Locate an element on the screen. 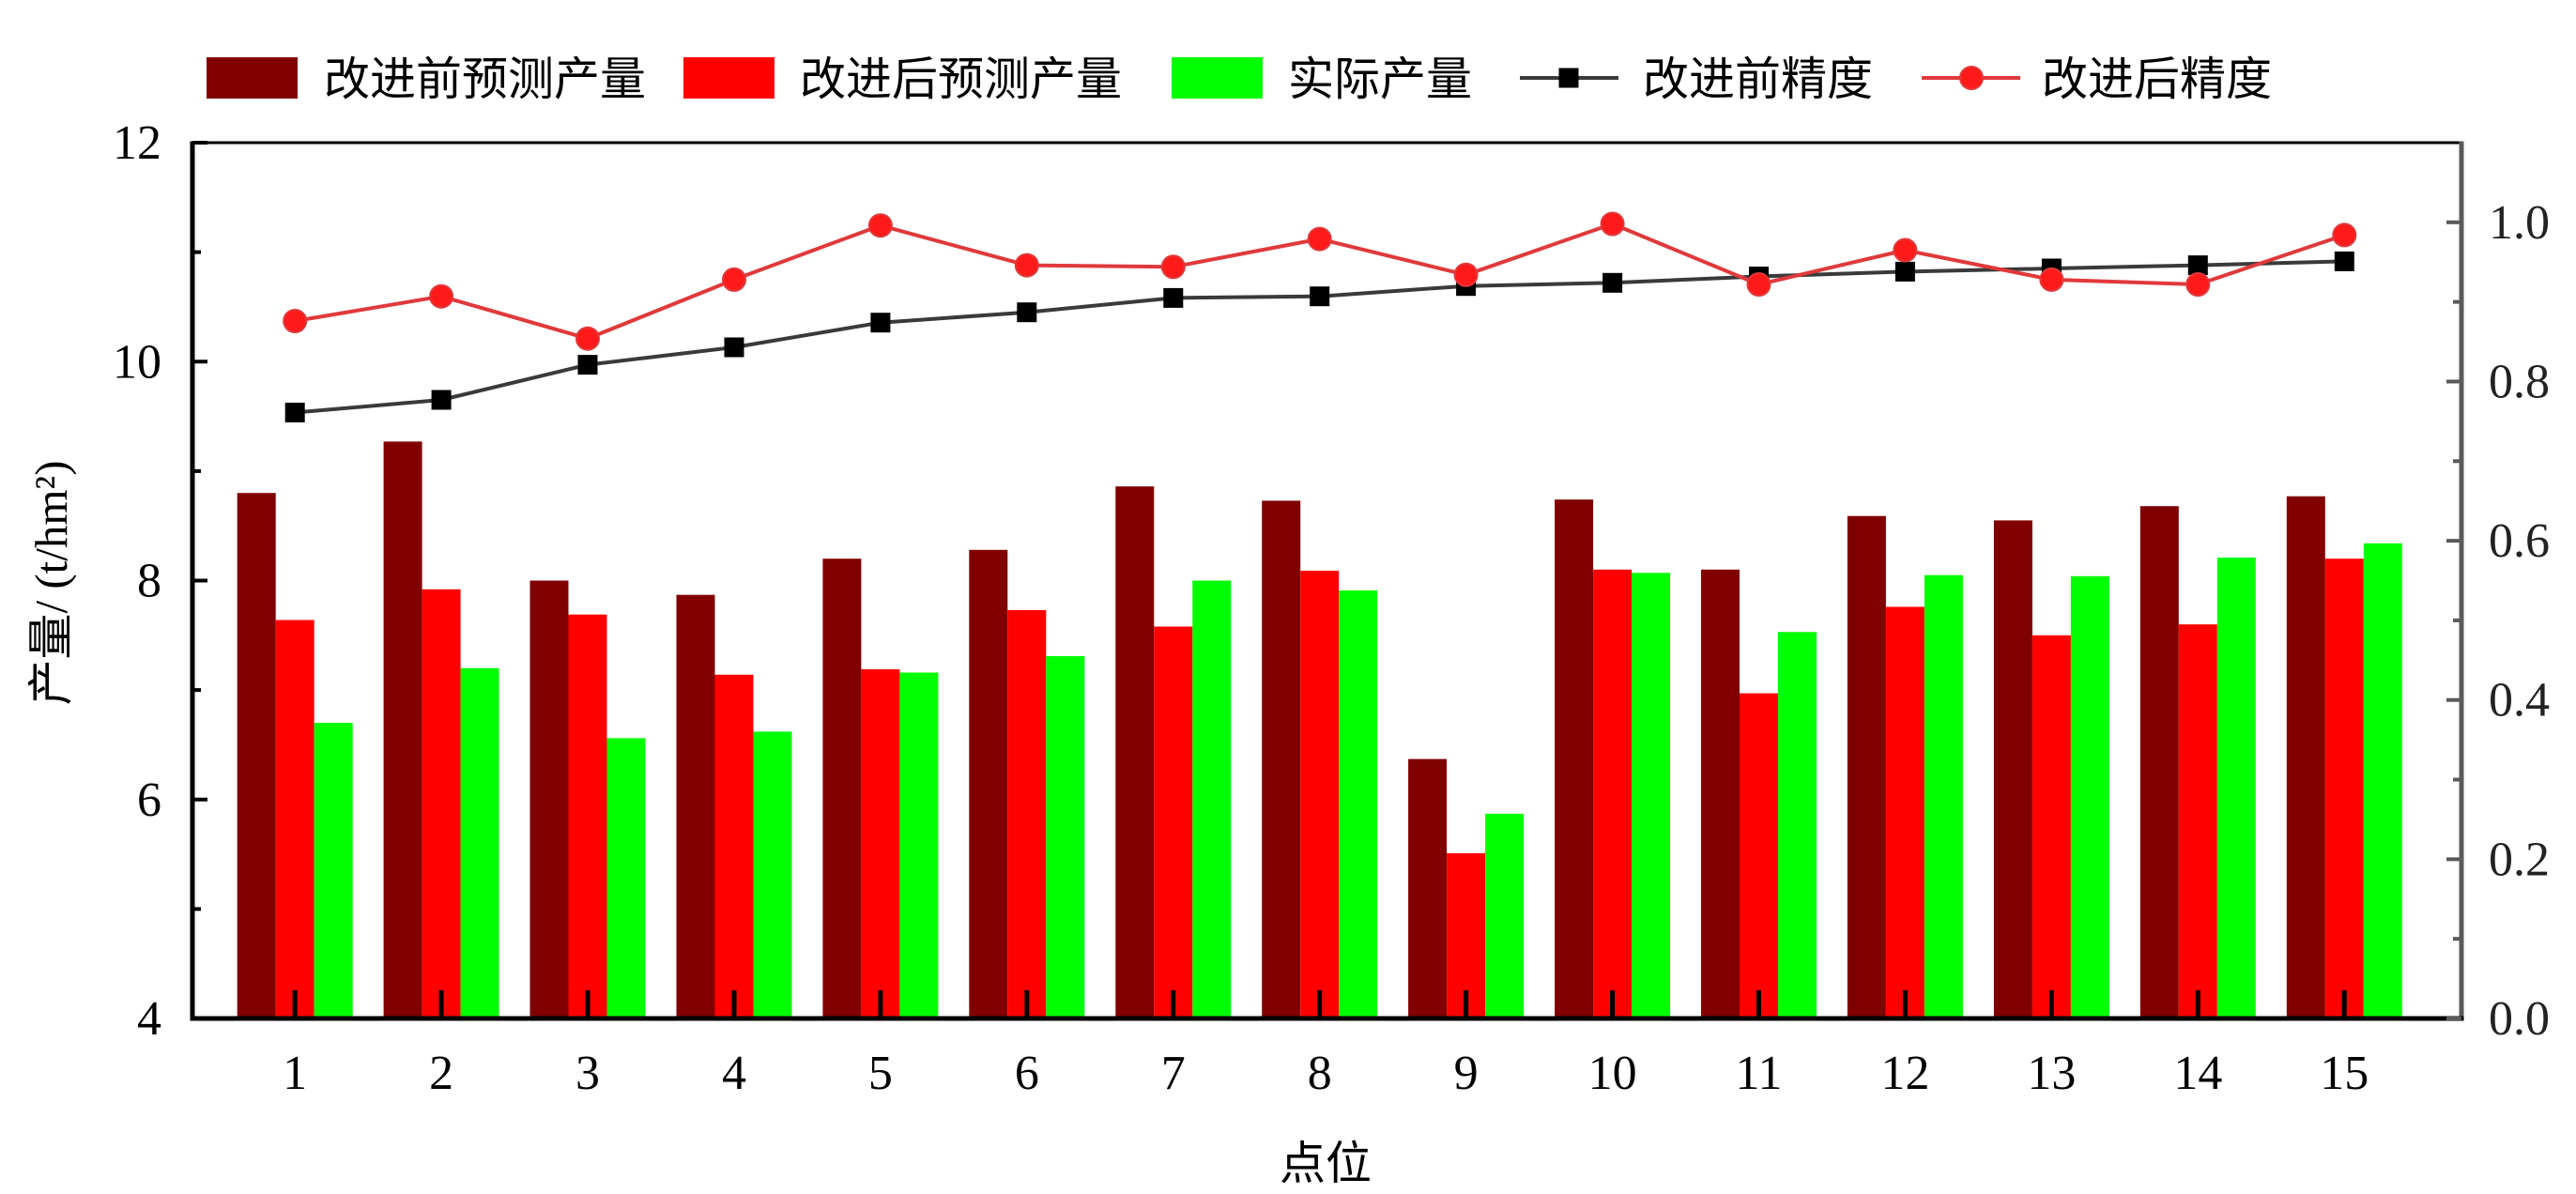  y-tick-label: 12 is located at coordinates (137, 143).